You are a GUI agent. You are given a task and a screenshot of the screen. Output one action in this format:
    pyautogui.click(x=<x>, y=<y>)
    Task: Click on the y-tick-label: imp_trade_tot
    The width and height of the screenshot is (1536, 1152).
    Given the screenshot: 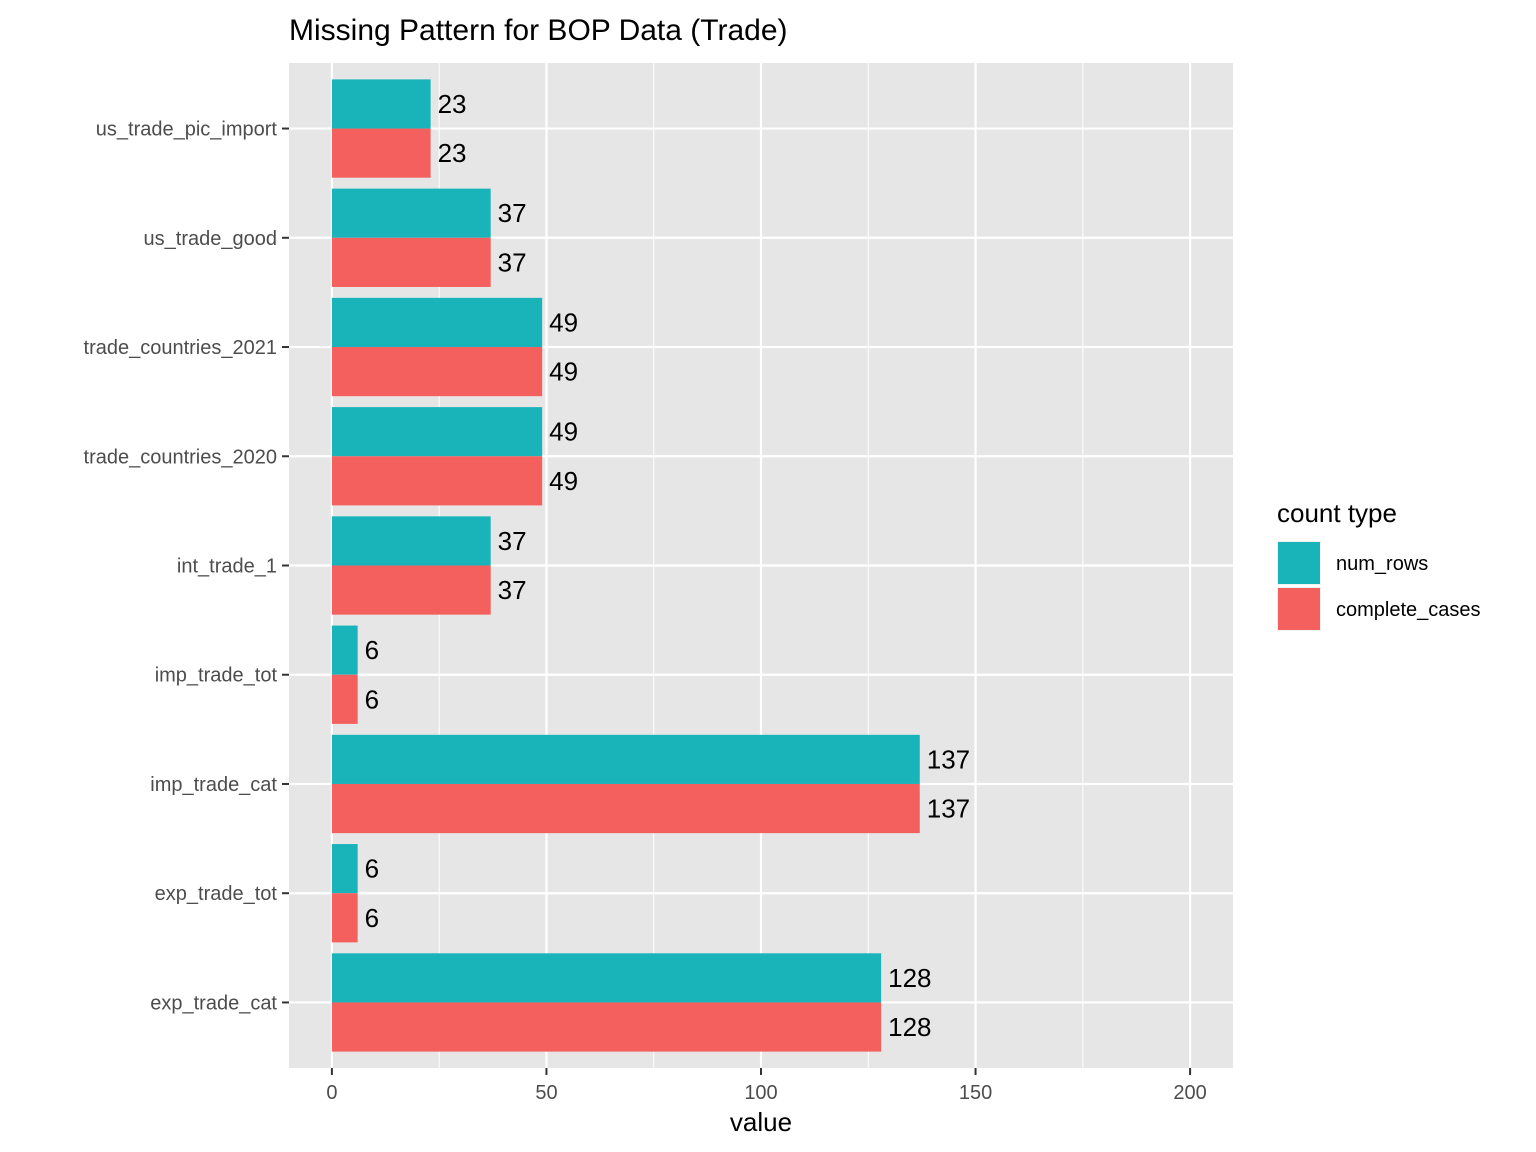 What is the action you would take?
    pyautogui.click(x=216, y=676)
    